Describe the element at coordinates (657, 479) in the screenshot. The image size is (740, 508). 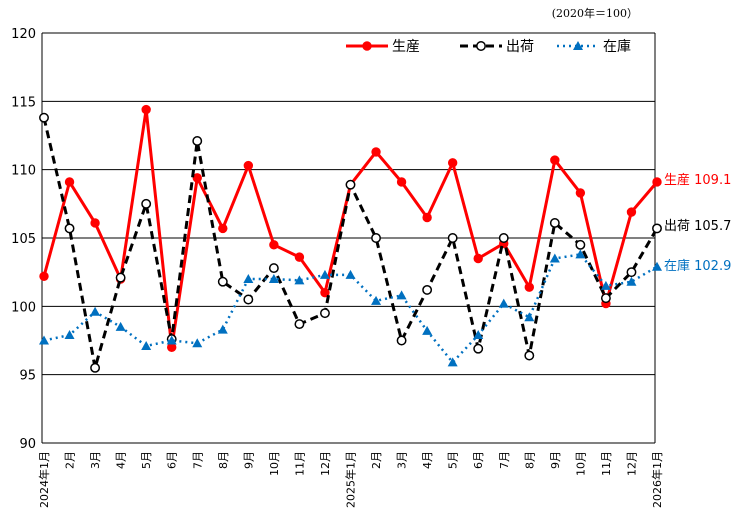
I see `x-tick-label: 2026年1月` at that location.